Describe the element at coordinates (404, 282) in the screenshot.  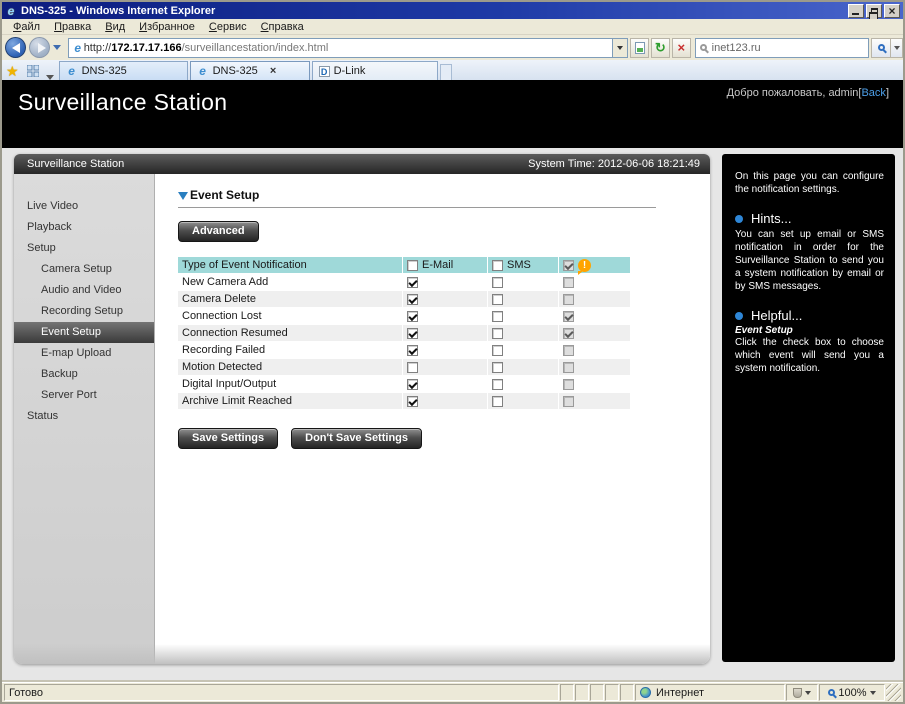
I see `table-row: New Camera Add` at that location.